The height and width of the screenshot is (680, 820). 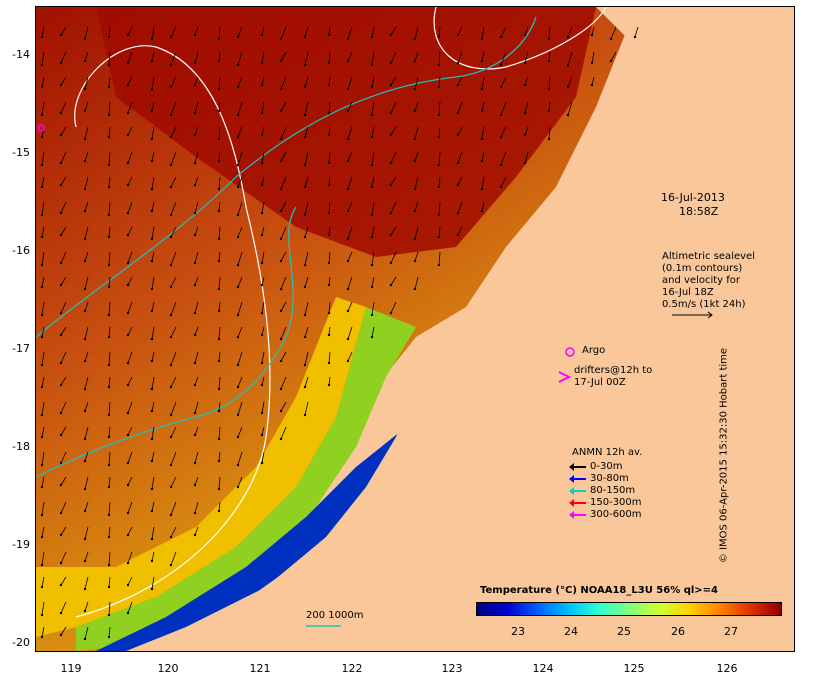 I want to click on x-tick: 126, so click(x=727, y=668).